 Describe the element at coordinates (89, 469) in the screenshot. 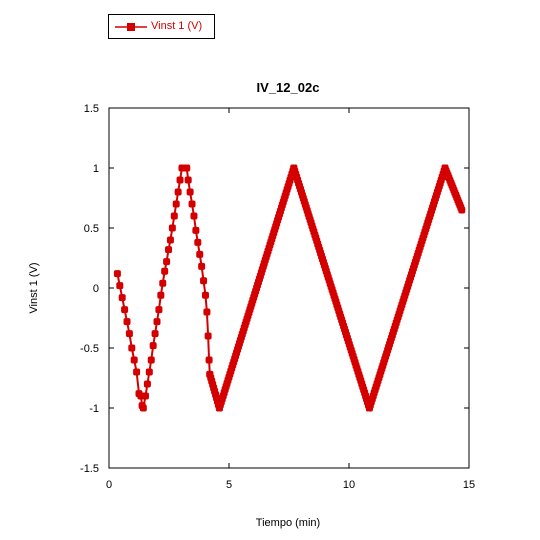

I see `y-tick-label: -1.5` at that location.